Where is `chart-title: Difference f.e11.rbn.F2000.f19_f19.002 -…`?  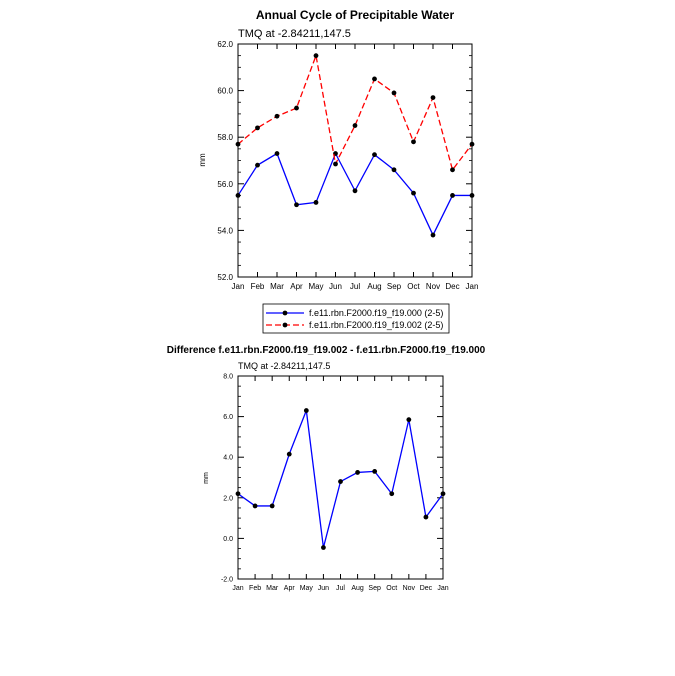
chart-title: Difference f.e11.rbn.F2000.f19_f19.002 -… is located at coordinates (326, 350).